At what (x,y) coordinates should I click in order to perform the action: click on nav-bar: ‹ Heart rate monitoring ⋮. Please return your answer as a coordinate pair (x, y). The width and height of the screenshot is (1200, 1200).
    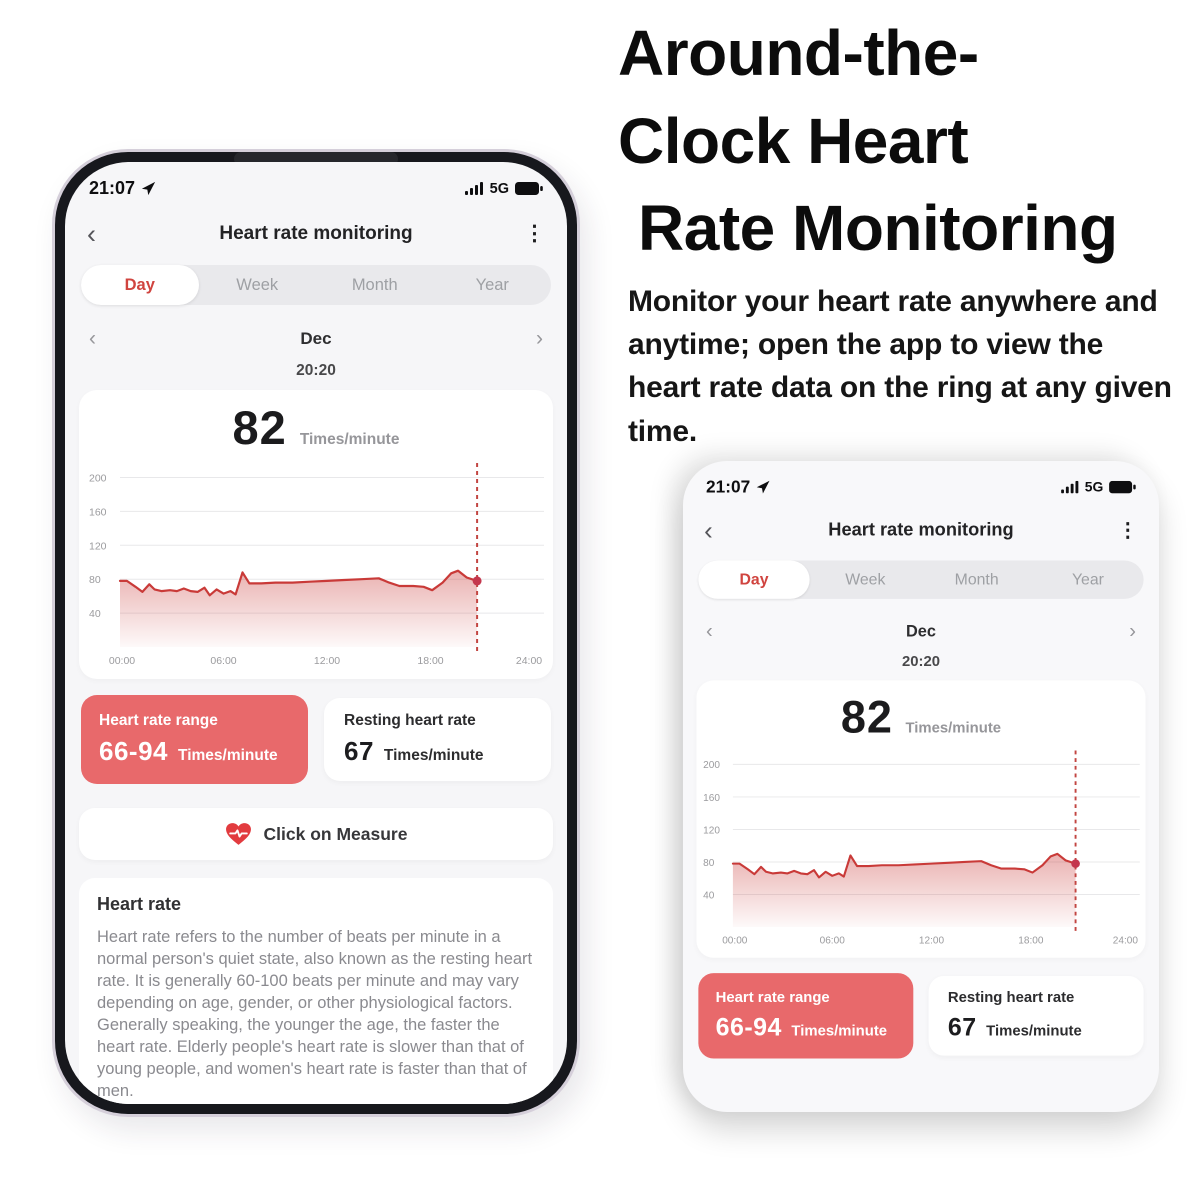
    Looking at the image, I should click on (316, 234).